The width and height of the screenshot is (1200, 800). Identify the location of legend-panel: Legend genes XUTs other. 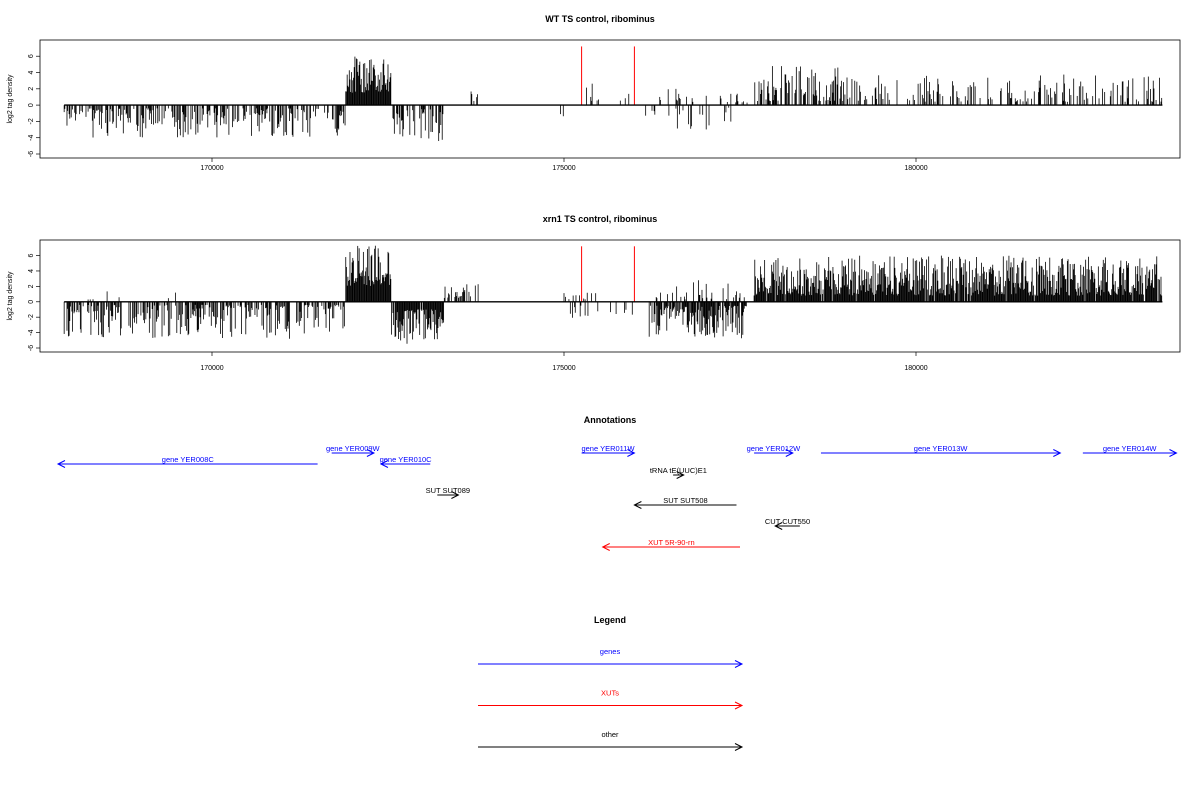
(611, 683).